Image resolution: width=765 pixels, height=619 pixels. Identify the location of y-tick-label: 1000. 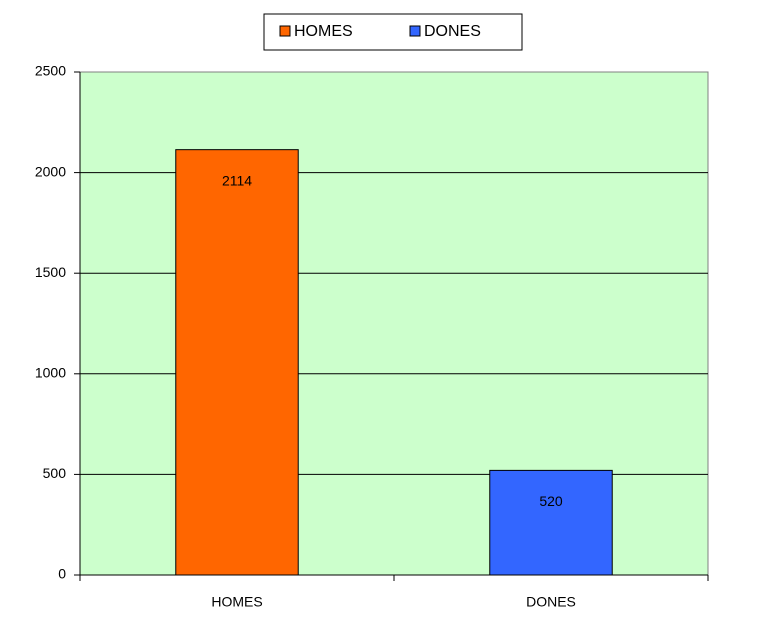
(50, 373).